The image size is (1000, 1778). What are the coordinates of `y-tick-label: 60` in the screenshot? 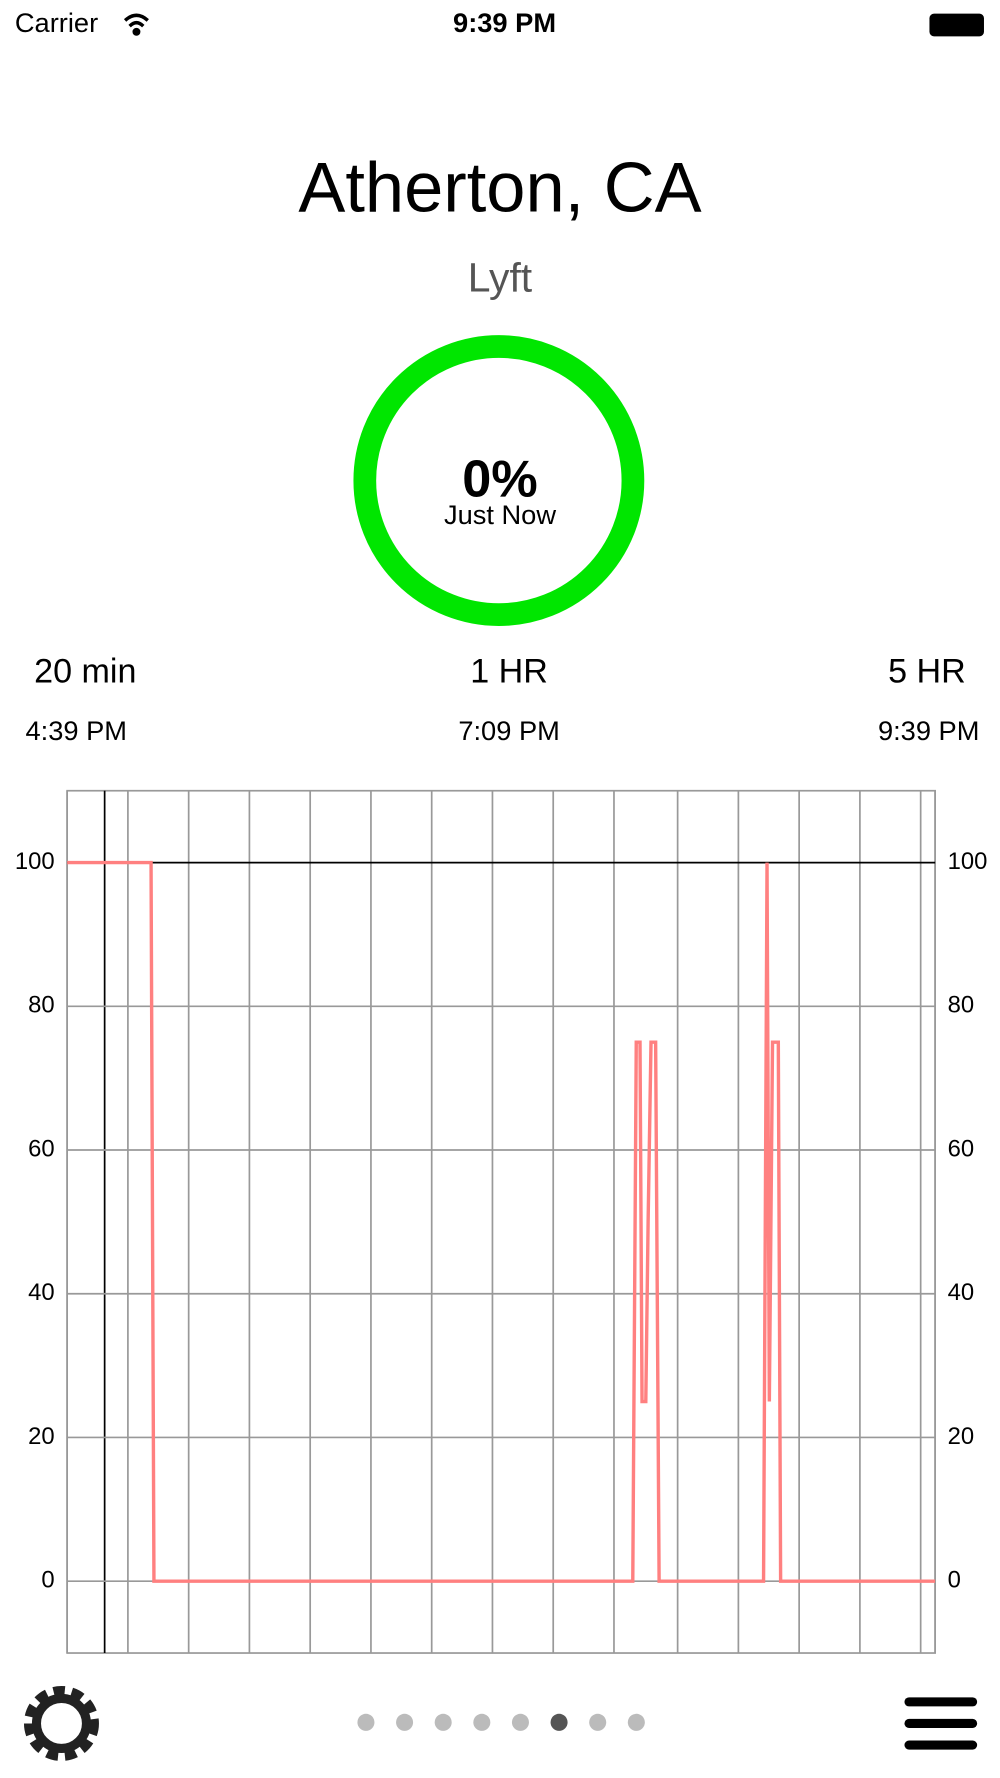 It's located at (41, 1148).